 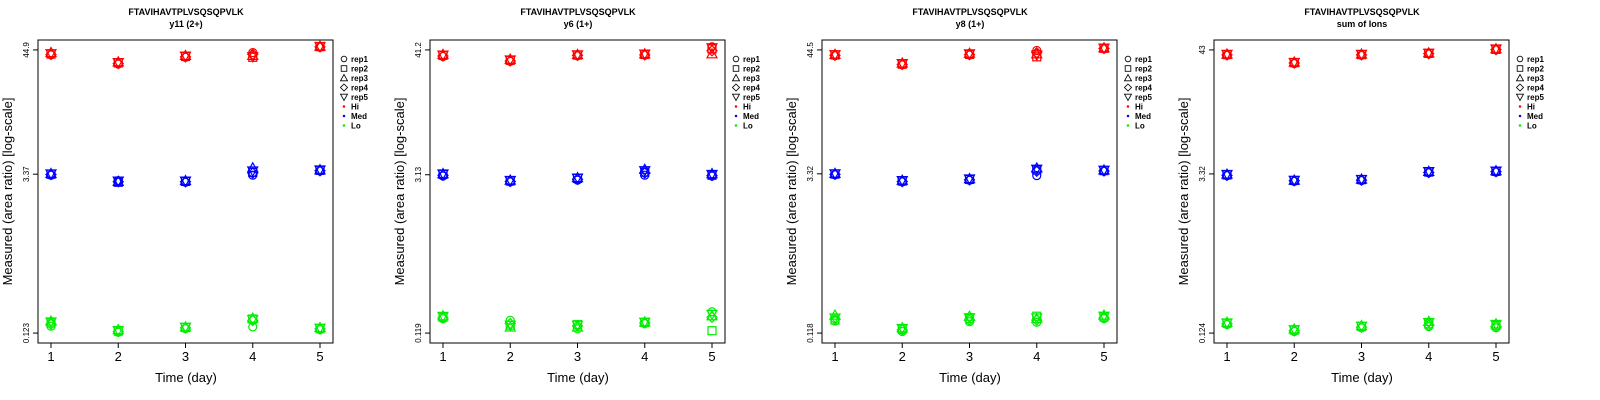 I want to click on y-tick-label: 0.124, so click(x=1202, y=333).